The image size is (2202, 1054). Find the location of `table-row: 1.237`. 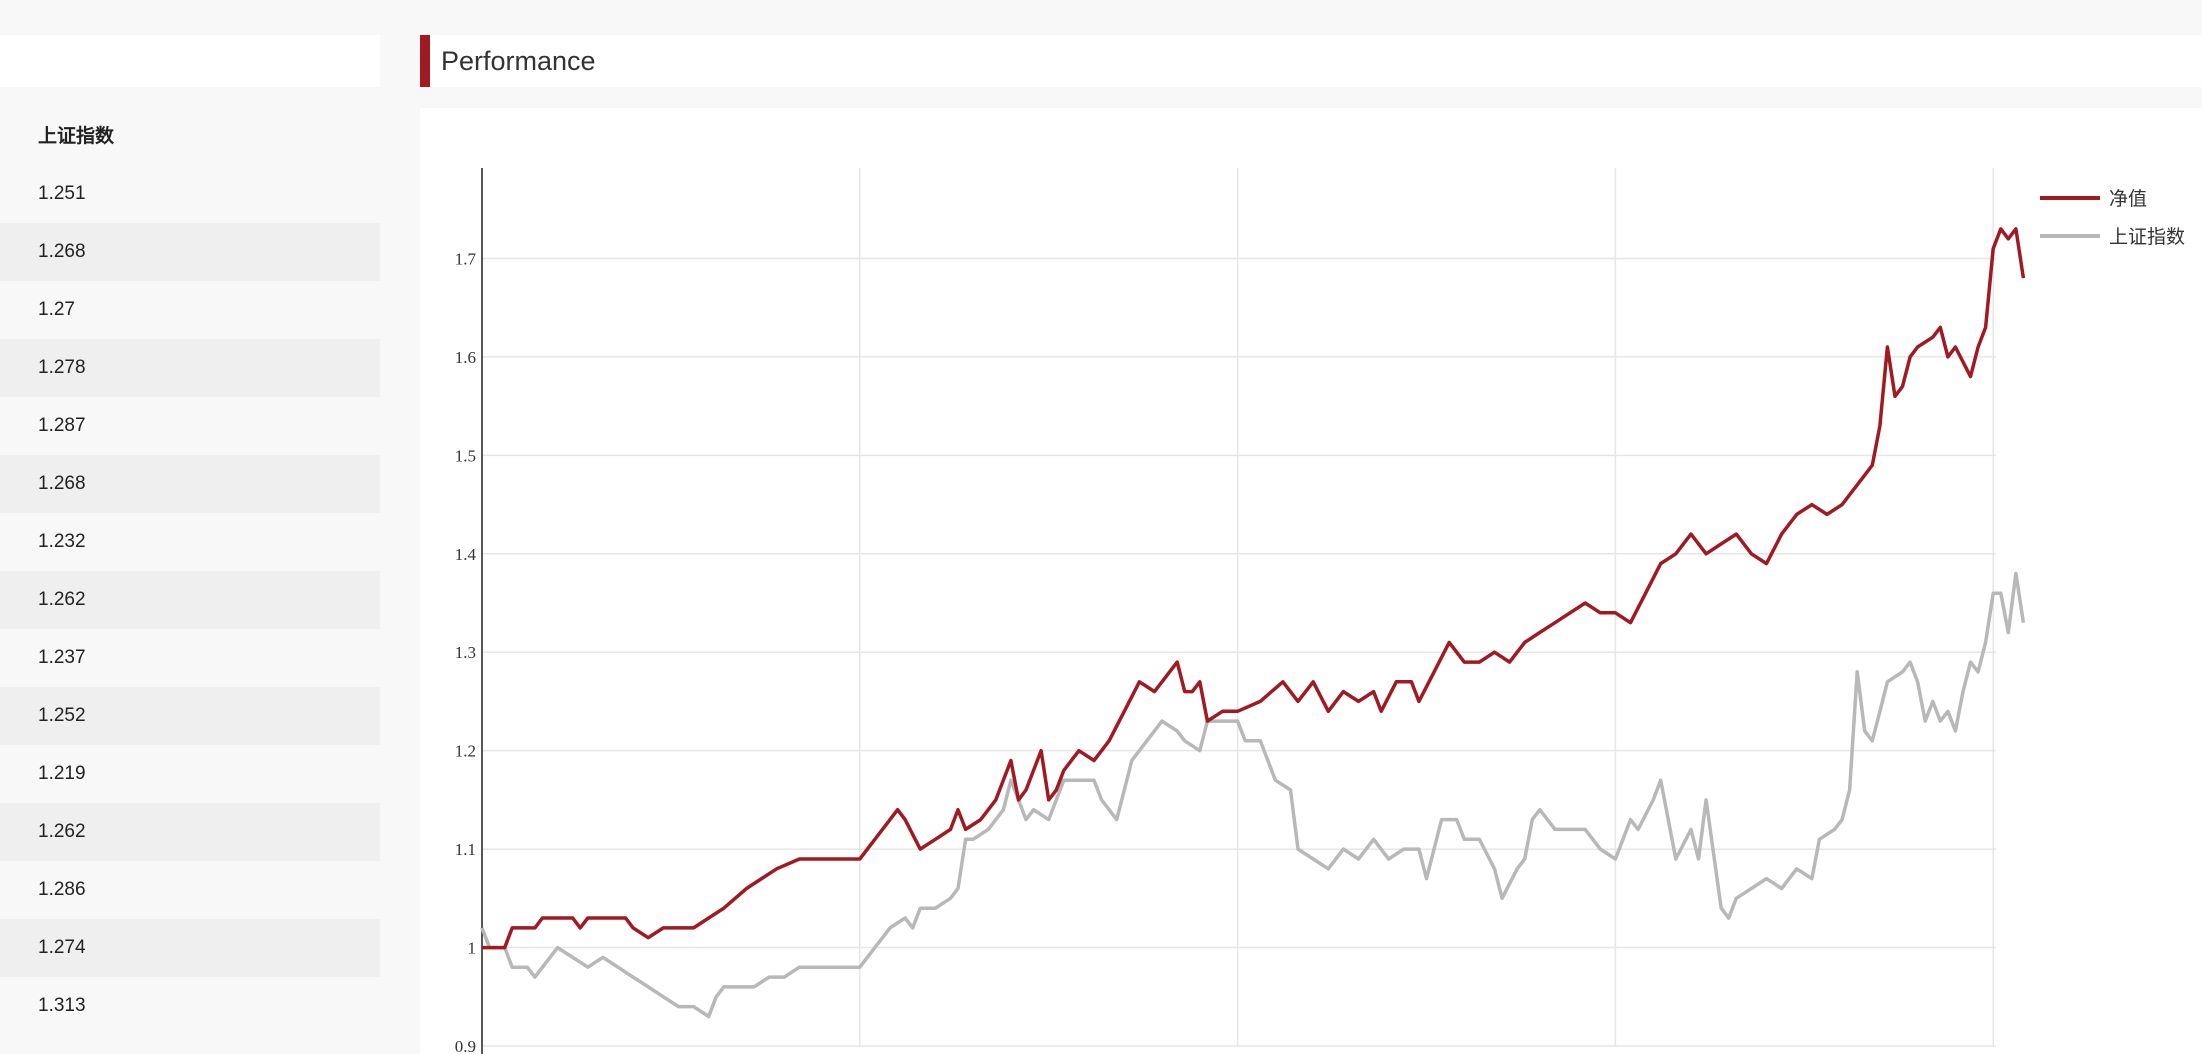

table-row: 1.237 is located at coordinates (62, 657).